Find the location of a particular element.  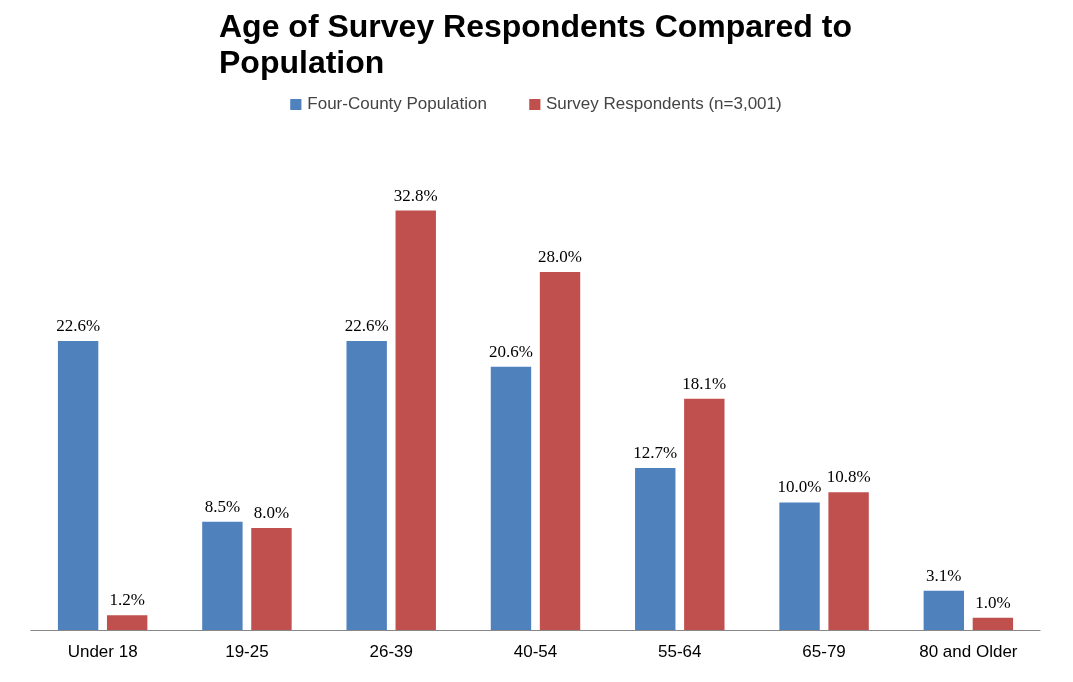

x-tick-label: 40-54 is located at coordinates (535, 651).